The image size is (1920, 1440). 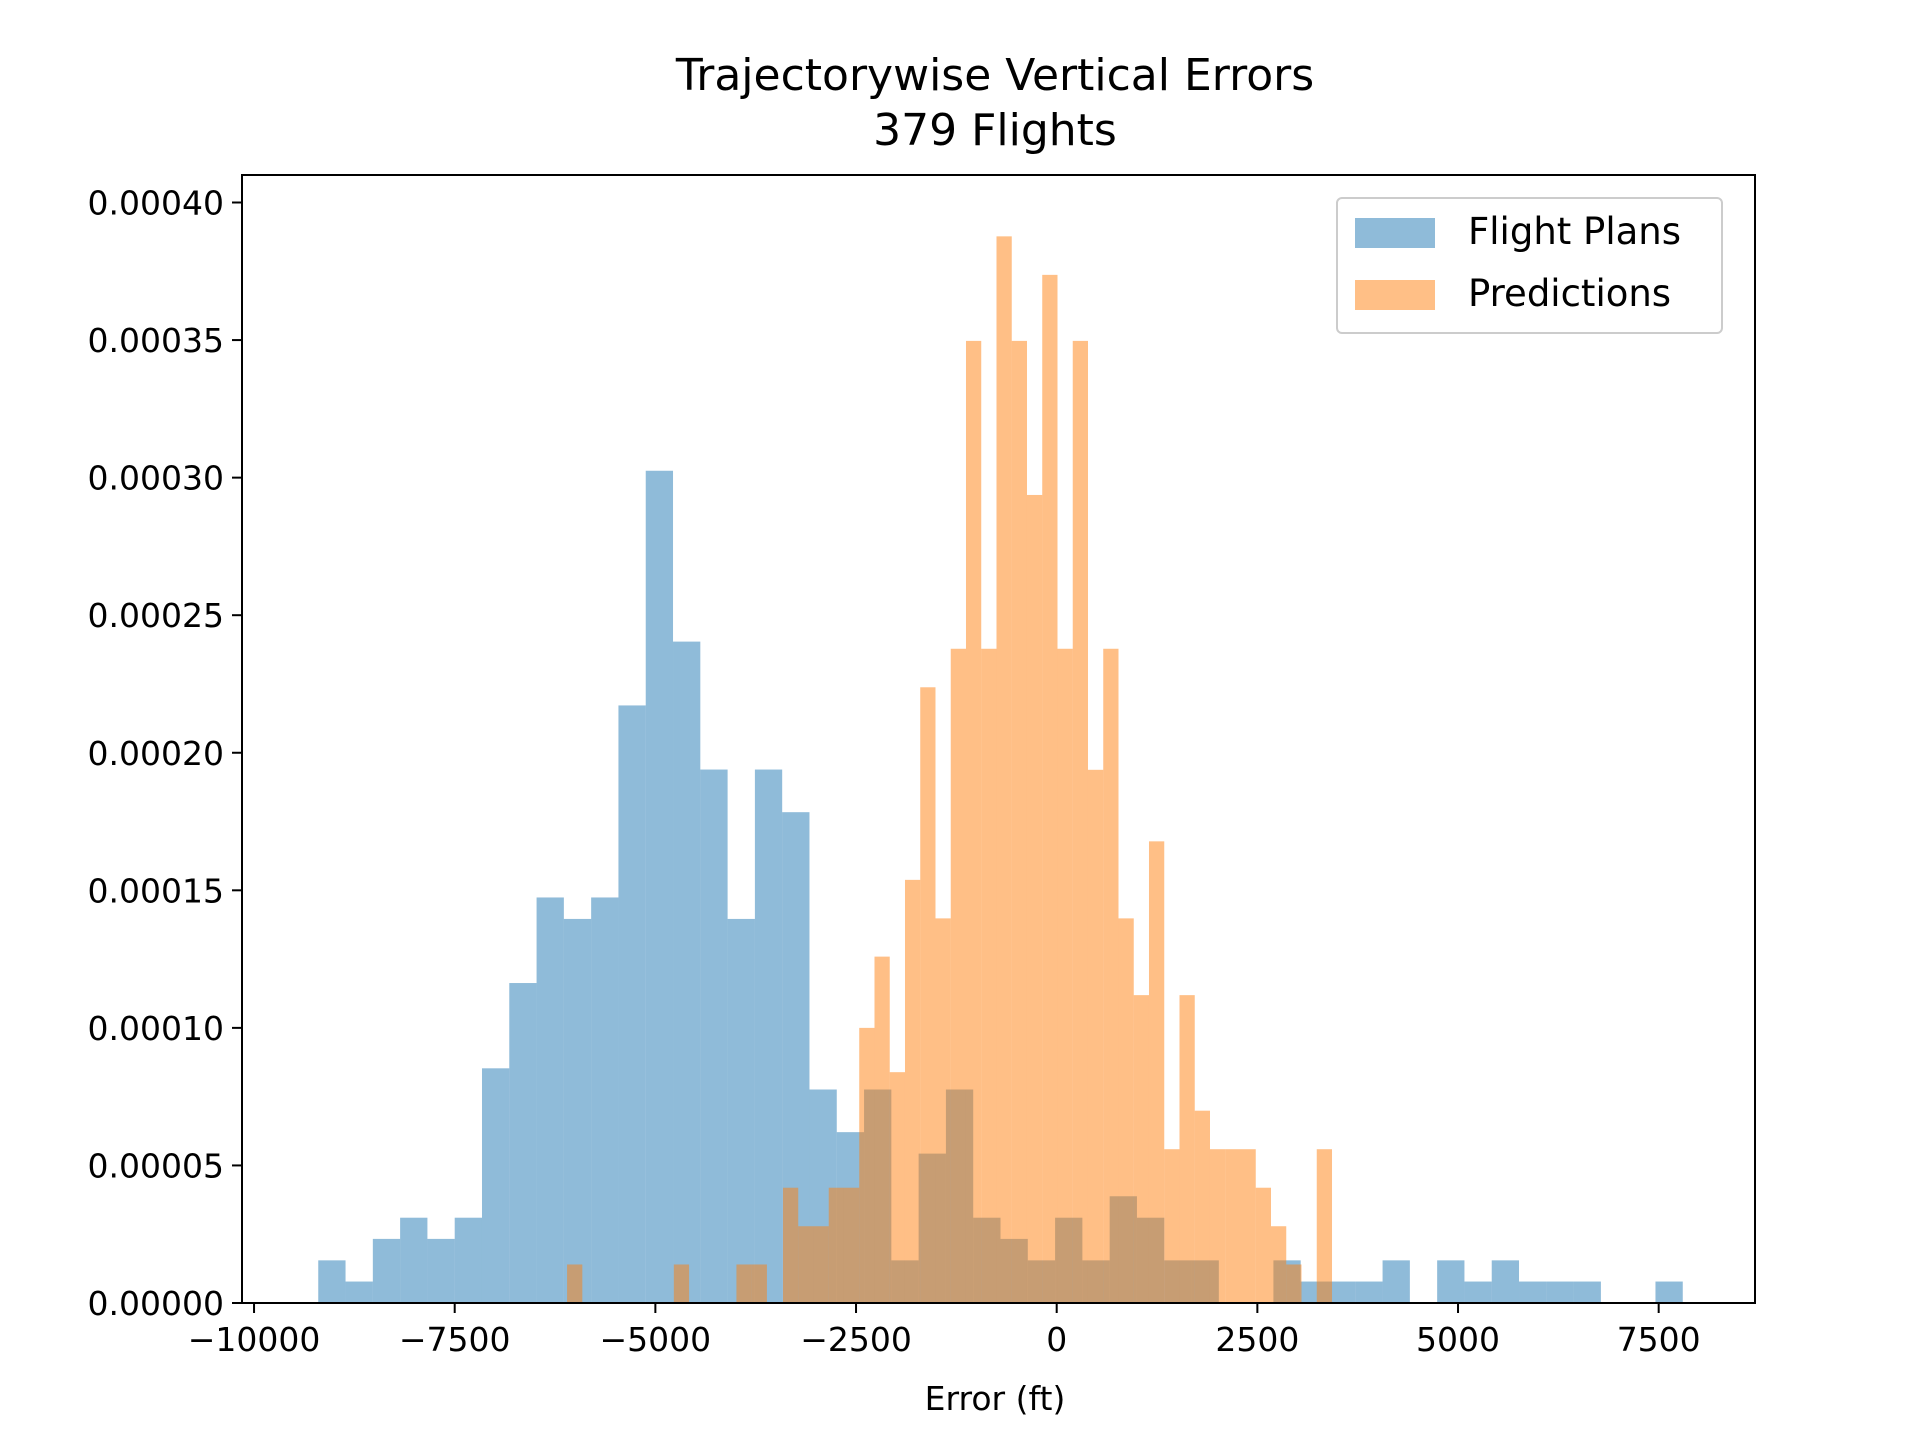 What do you see at coordinates (156, 753) in the screenshot?
I see `y-tick-label: 0.00020` at bounding box center [156, 753].